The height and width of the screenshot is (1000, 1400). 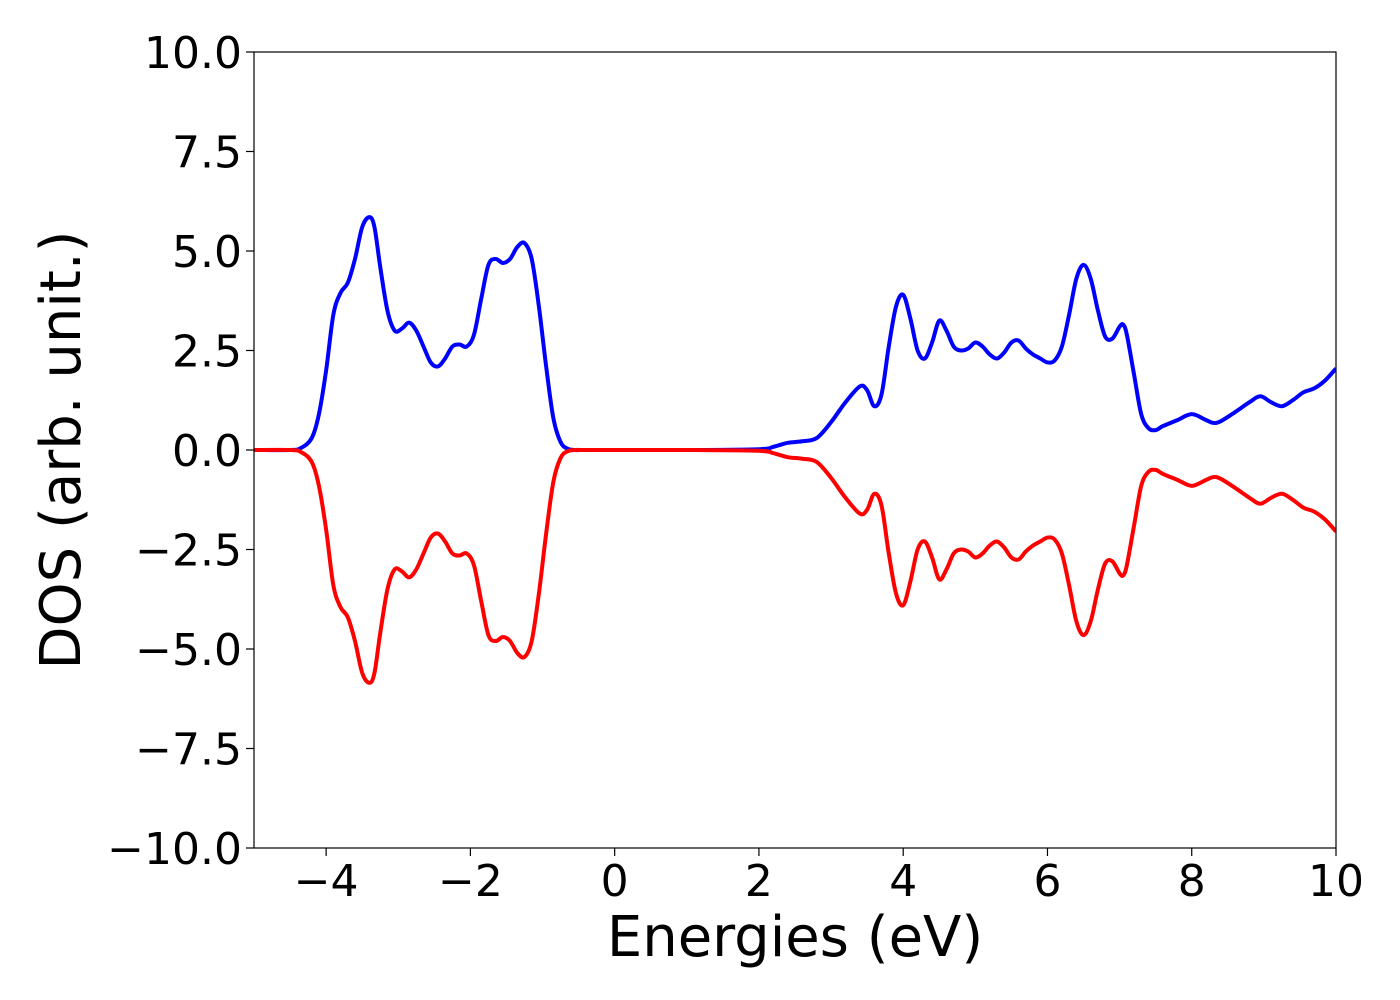 I want to click on y-axis-title: DOS (arb. unit.), so click(x=61, y=449).